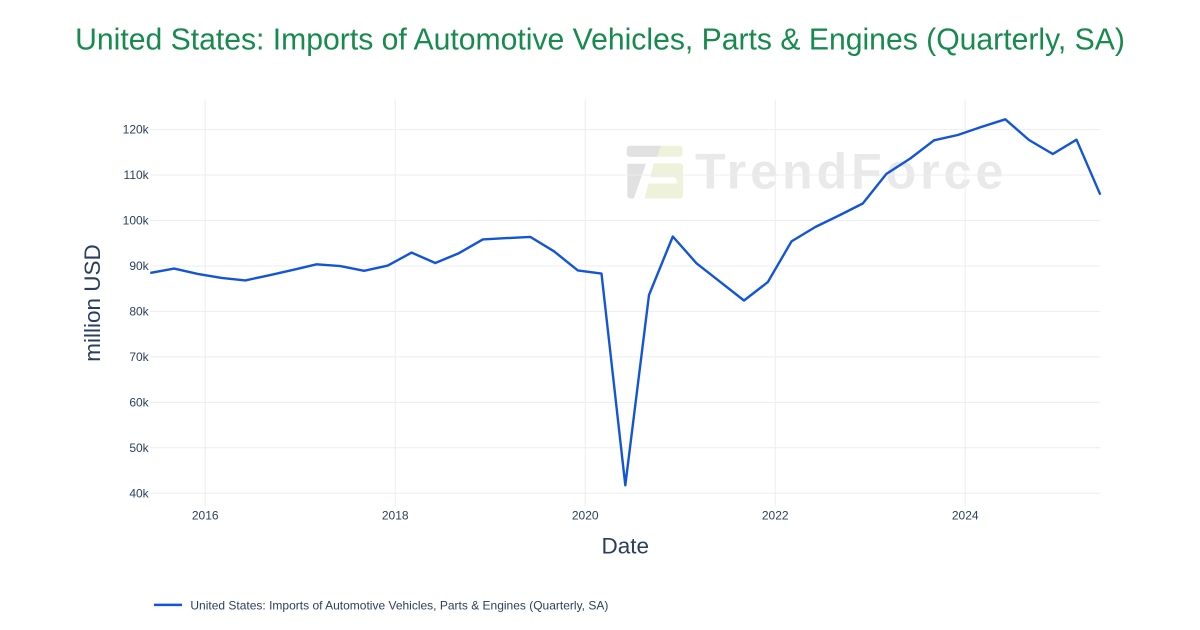  I want to click on svg-text: 2016, so click(205, 516).